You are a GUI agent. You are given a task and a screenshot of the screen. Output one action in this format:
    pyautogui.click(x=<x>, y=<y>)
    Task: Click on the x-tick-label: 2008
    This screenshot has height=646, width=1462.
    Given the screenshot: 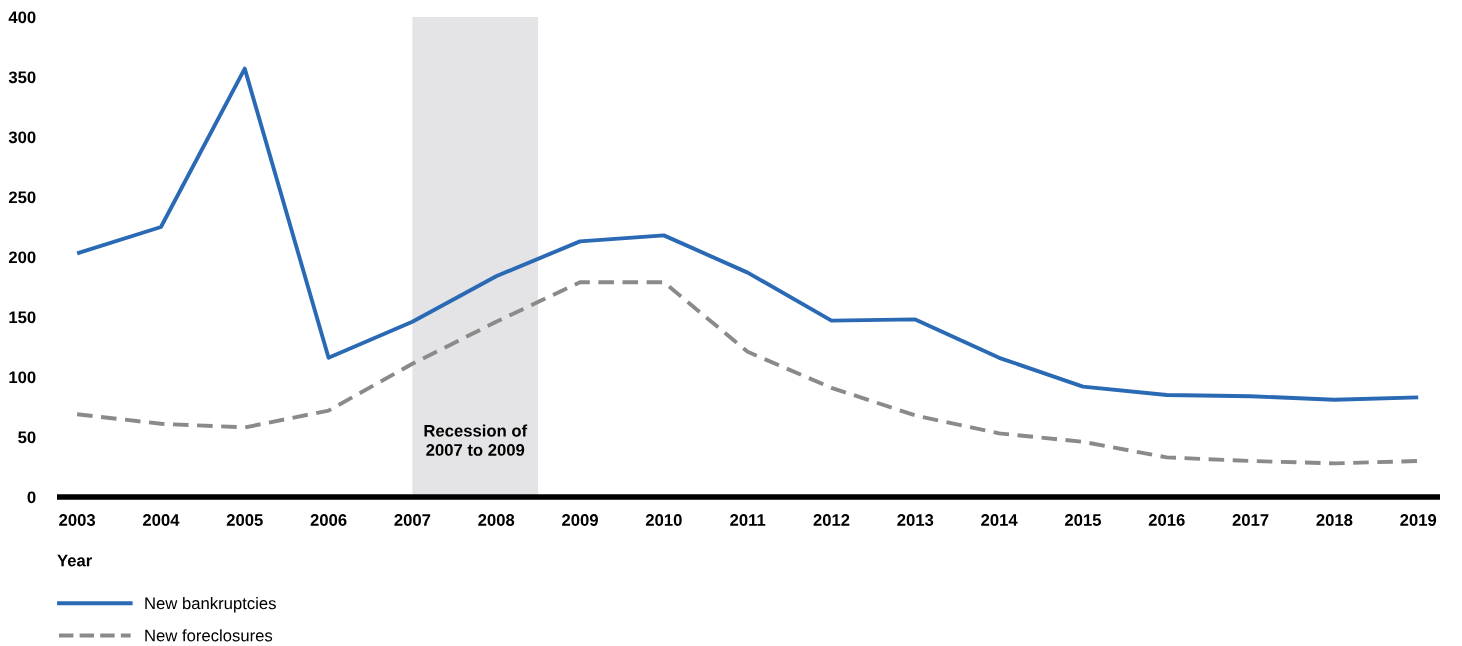 What is the action you would take?
    pyautogui.click(x=496, y=520)
    